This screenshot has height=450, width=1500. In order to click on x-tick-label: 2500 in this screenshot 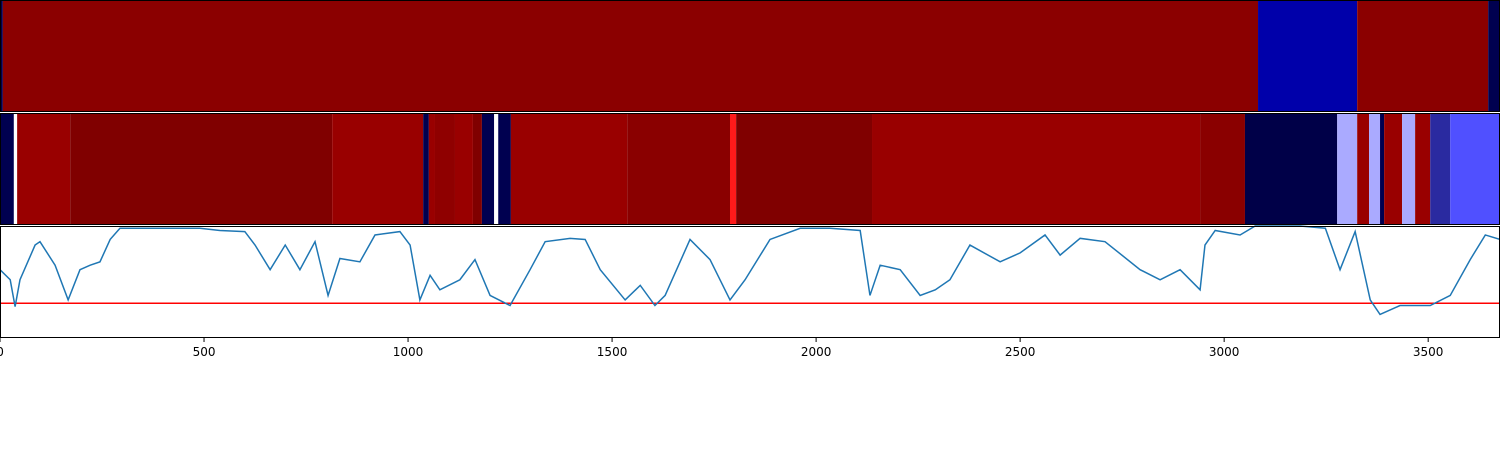, I will do `click(1020, 352)`.